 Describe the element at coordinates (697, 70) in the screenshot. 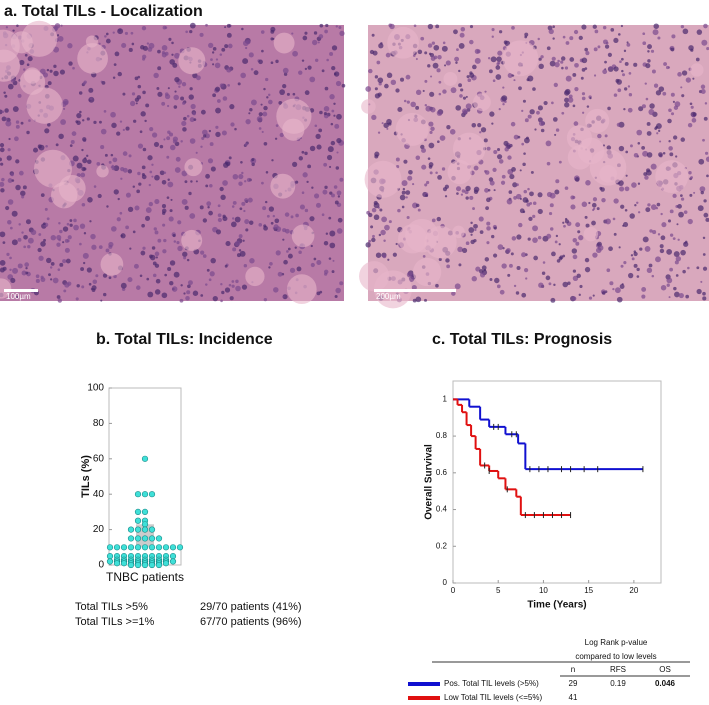

I see `stroma` at that location.